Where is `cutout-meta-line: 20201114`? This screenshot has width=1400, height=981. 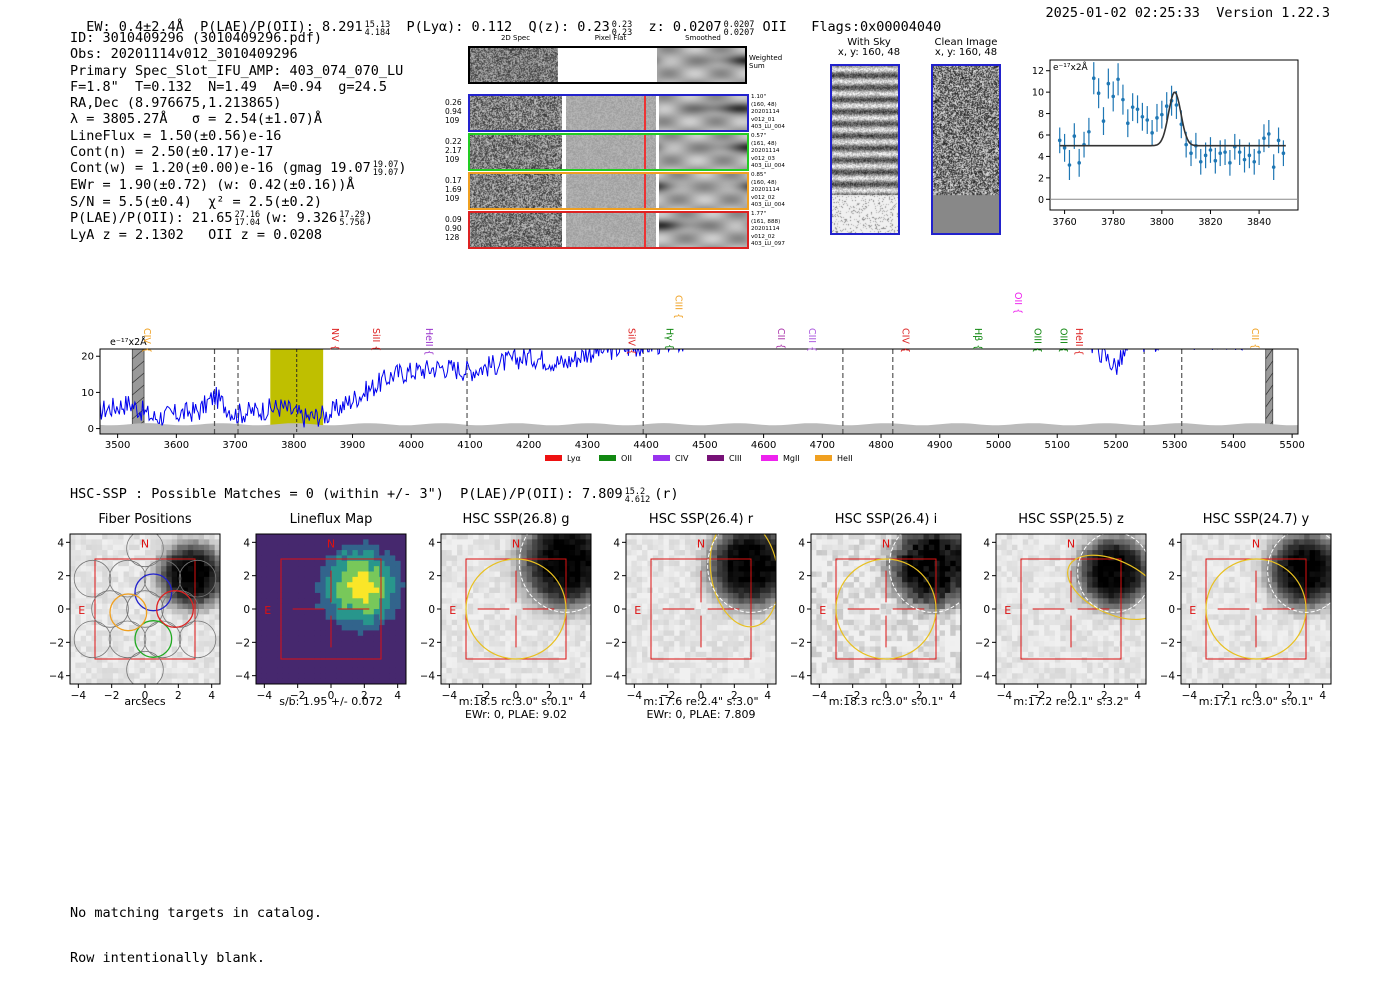
cutout-meta-line: 20201114 is located at coordinates (774, 230).